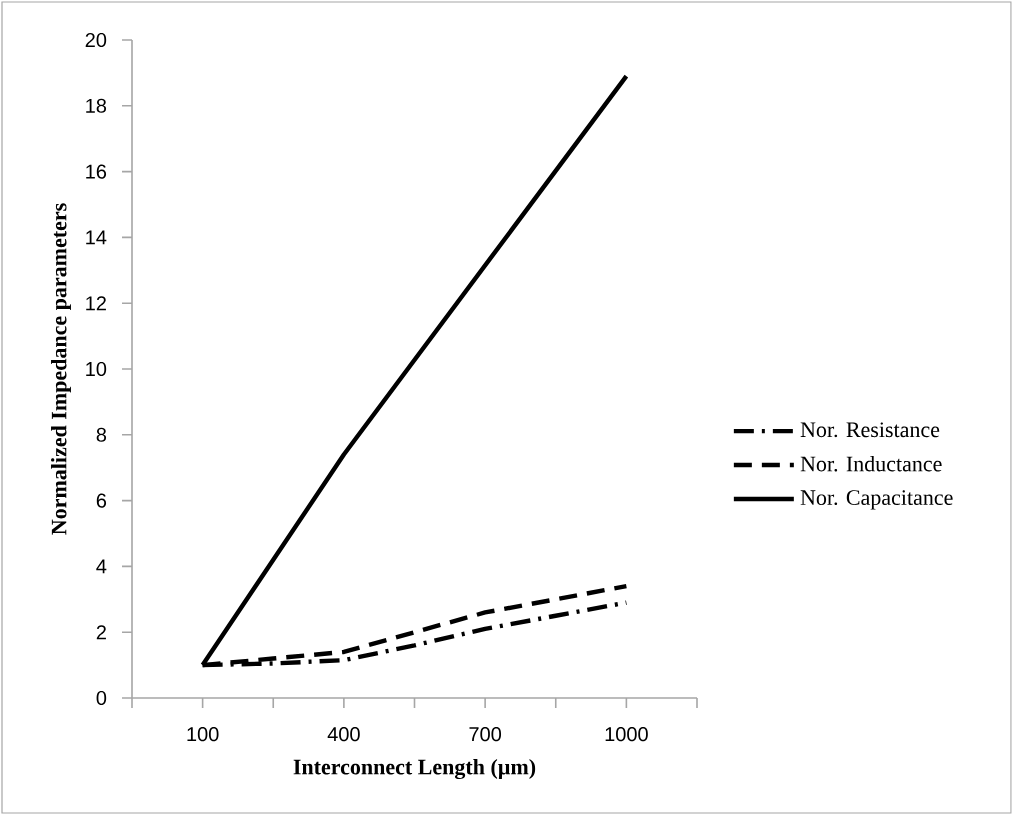 The height and width of the screenshot is (815, 1013). Describe the element at coordinates (343, 734) in the screenshot. I see `x-tick-label: 400` at that location.